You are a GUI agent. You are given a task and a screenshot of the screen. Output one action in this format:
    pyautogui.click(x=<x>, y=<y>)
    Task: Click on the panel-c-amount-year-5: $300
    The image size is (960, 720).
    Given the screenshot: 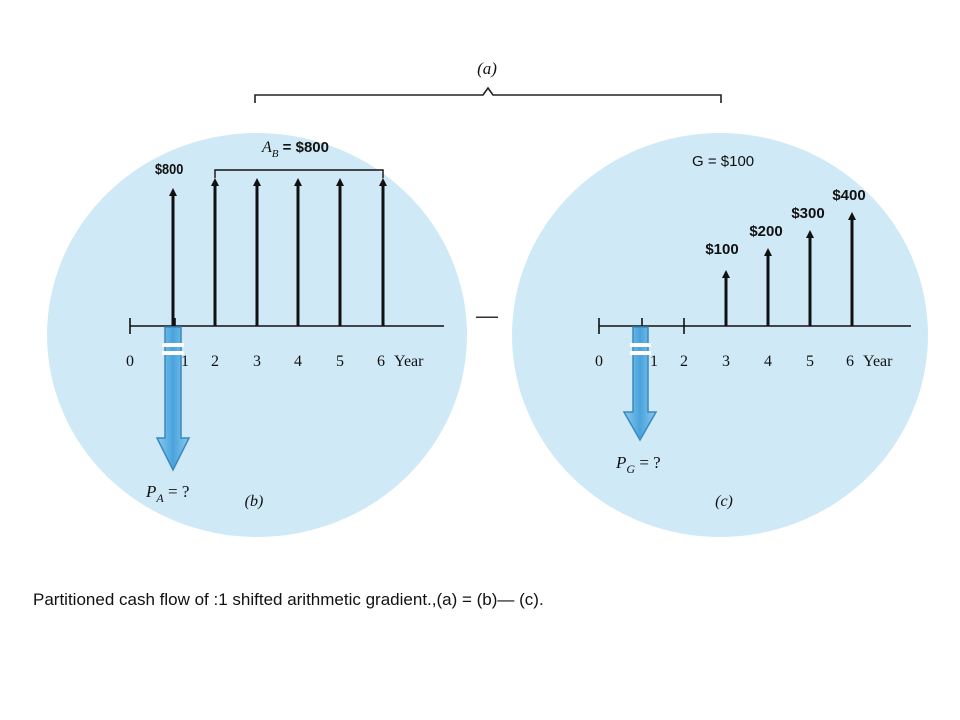 What is the action you would take?
    pyautogui.click(x=807, y=213)
    